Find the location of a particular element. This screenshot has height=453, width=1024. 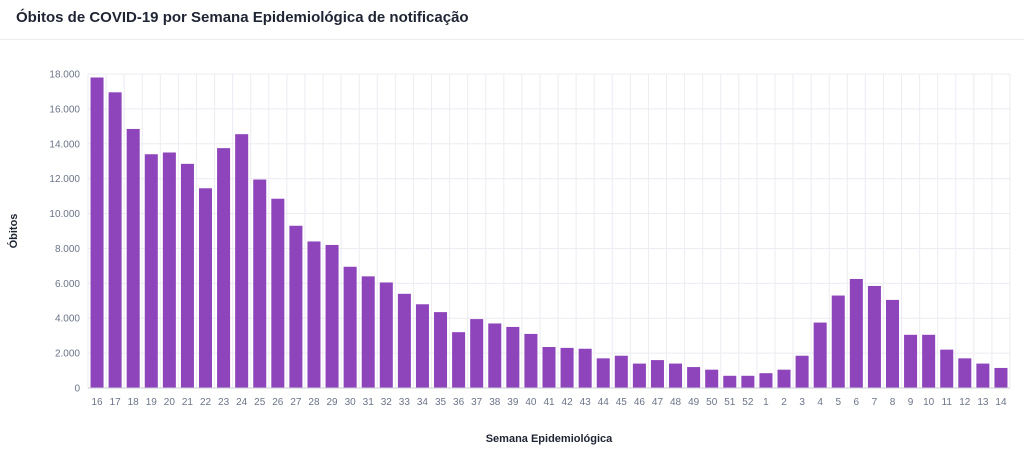

x-tick-label: 40 is located at coordinates (531, 402).